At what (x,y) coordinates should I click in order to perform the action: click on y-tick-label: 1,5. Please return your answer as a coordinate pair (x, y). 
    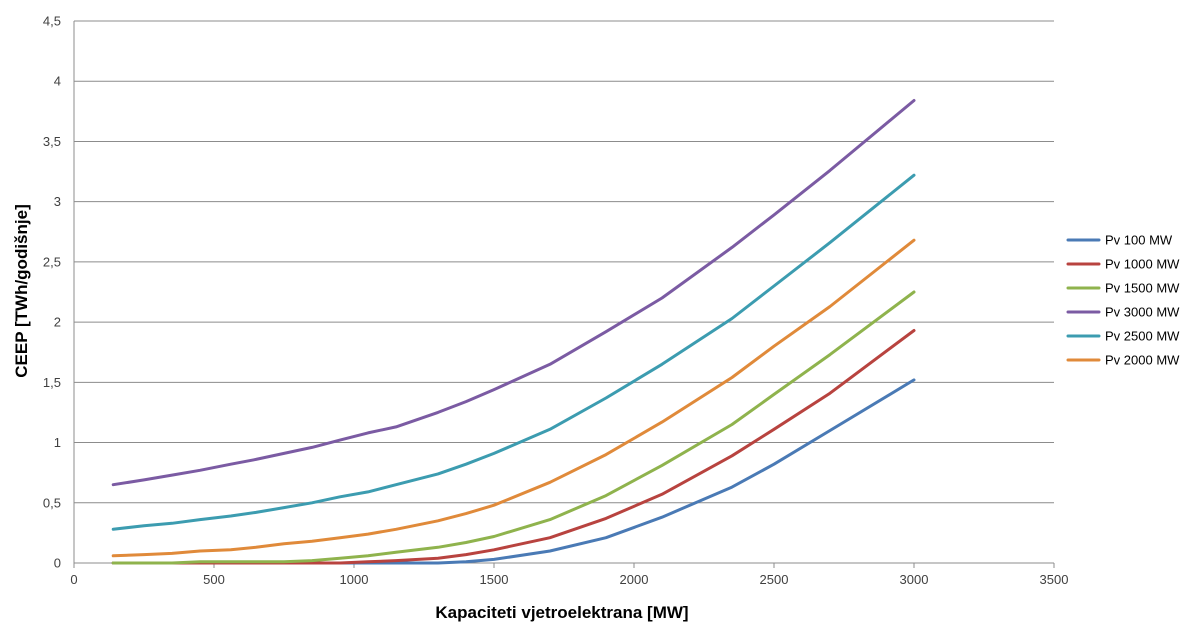
    Looking at the image, I should click on (52, 382).